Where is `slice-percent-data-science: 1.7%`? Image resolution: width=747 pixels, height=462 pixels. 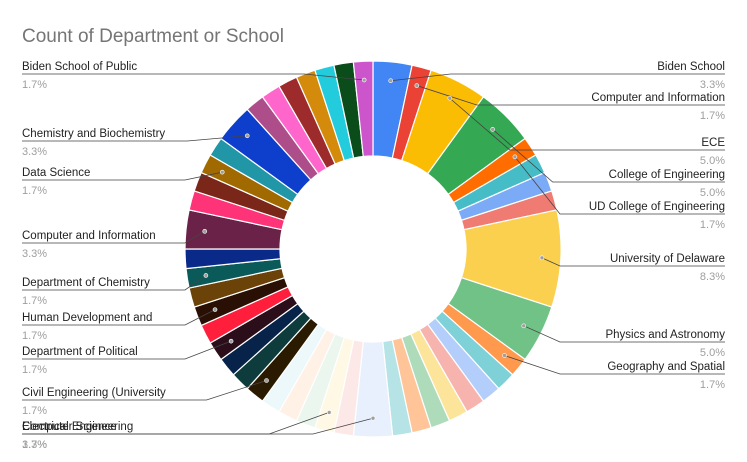
slice-percent-data-science: 1.7% is located at coordinates (34, 191).